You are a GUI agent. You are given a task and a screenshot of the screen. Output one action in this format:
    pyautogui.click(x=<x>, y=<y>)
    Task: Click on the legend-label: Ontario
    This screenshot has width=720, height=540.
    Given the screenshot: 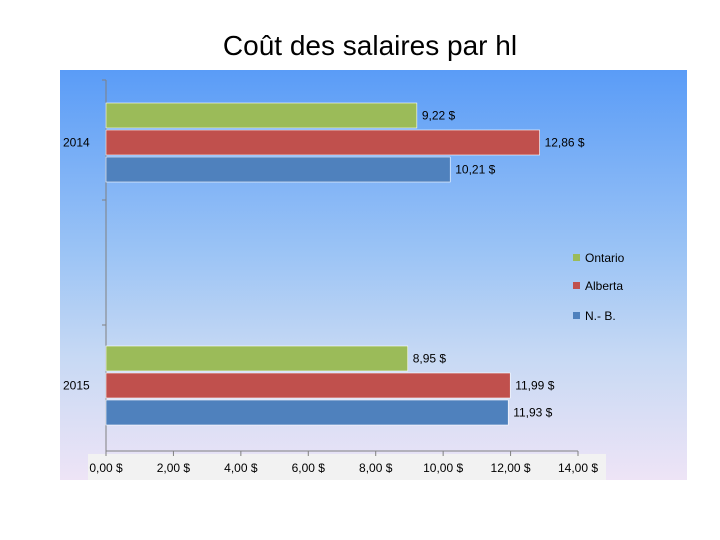 What is the action you would take?
    pyautogui.click(x=605, y=258)
    